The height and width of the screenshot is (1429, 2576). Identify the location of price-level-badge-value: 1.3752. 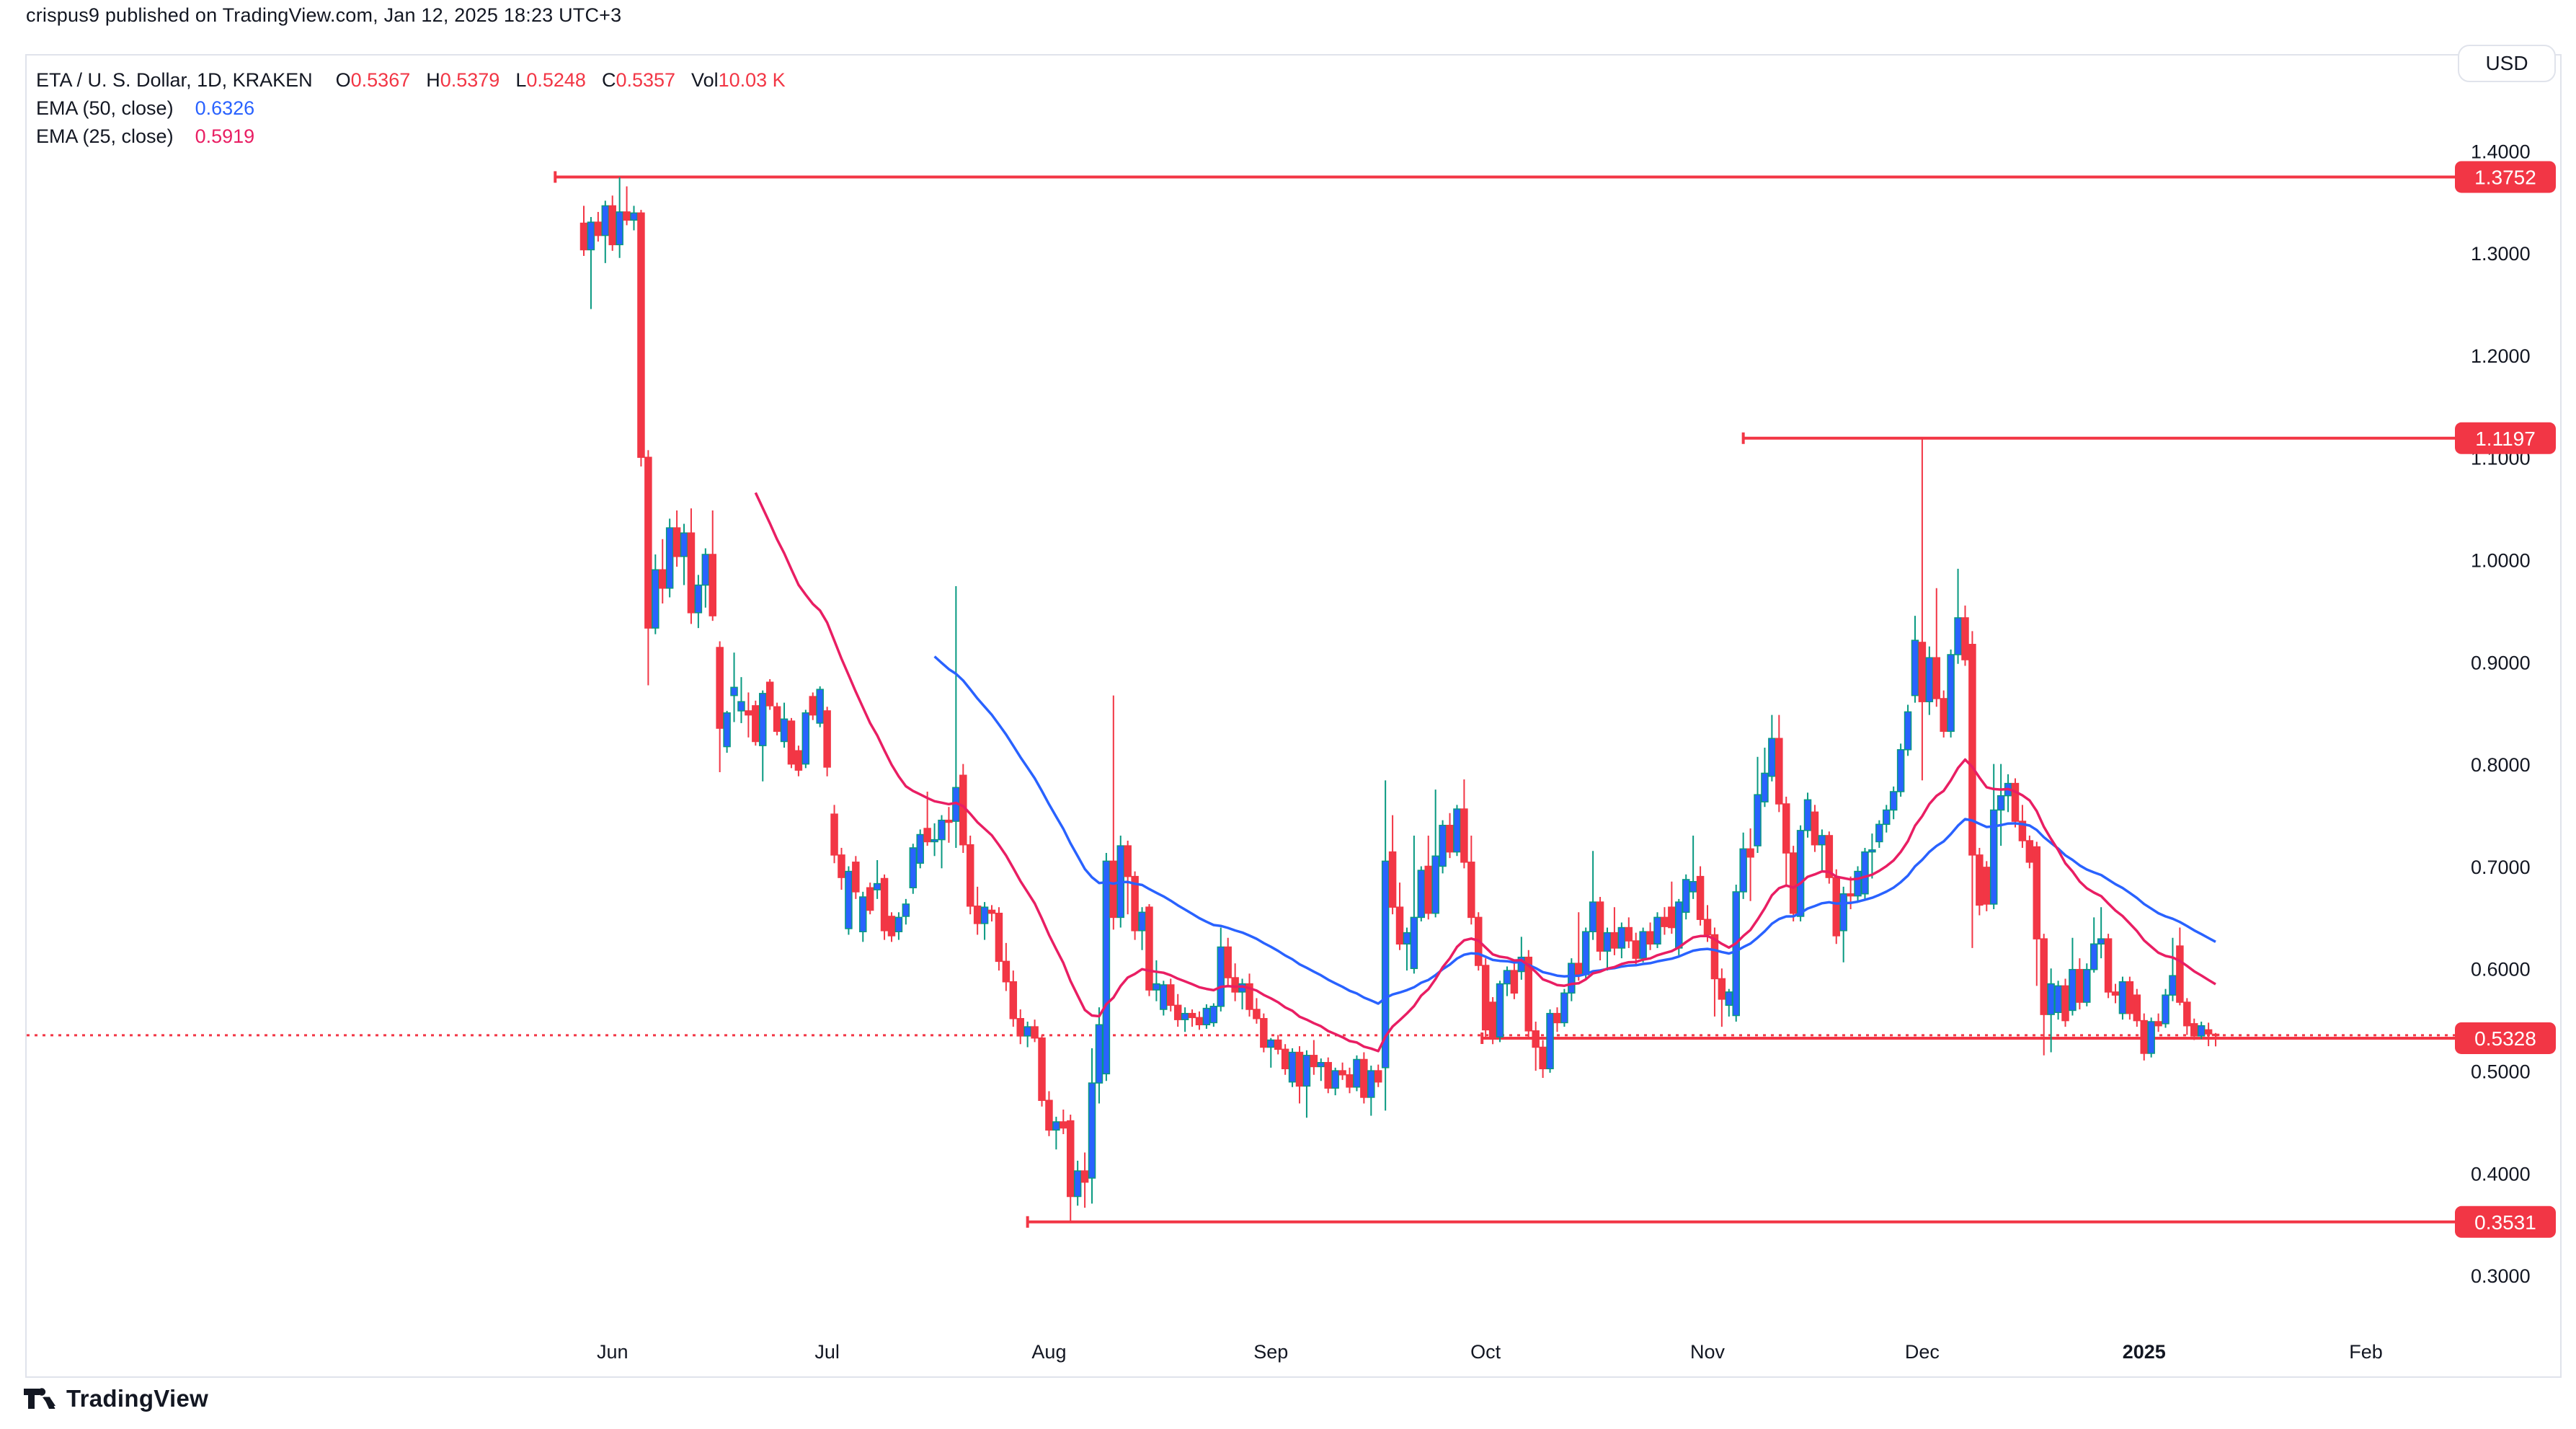
(2505, 177).